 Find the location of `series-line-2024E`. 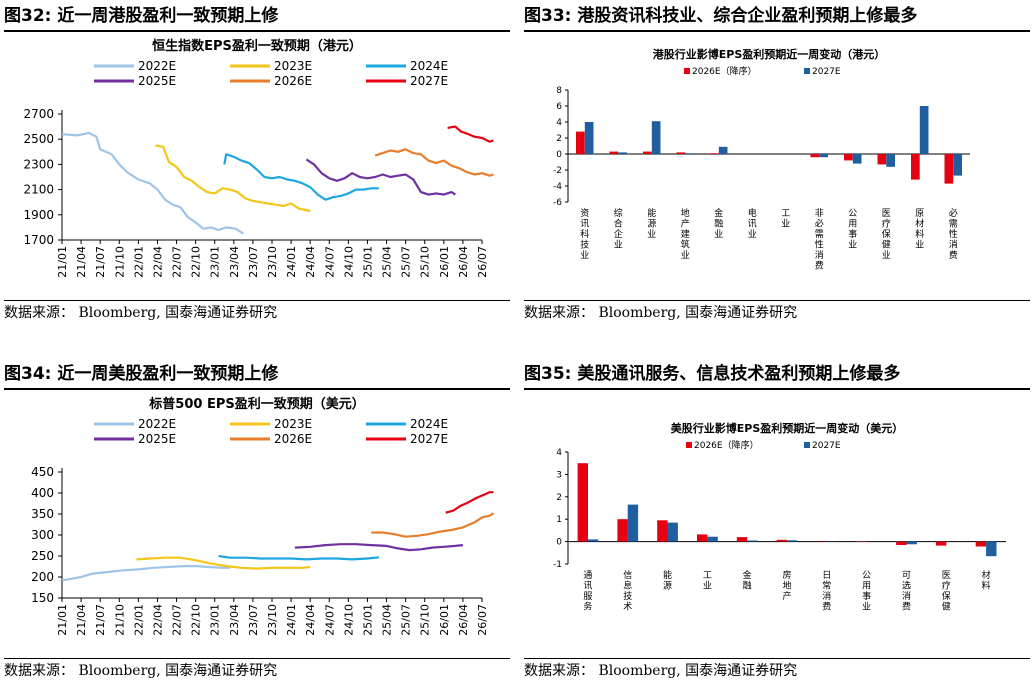

series-line-2024E is located at coordinates (299, 557).